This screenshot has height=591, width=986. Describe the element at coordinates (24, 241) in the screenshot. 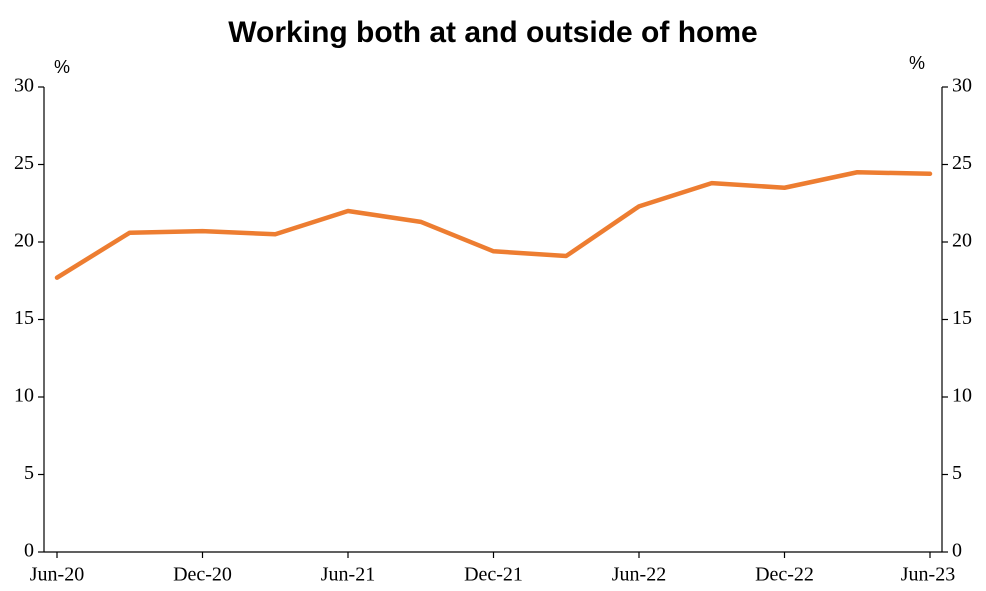

I see `y-tick-label: 20` at that location.